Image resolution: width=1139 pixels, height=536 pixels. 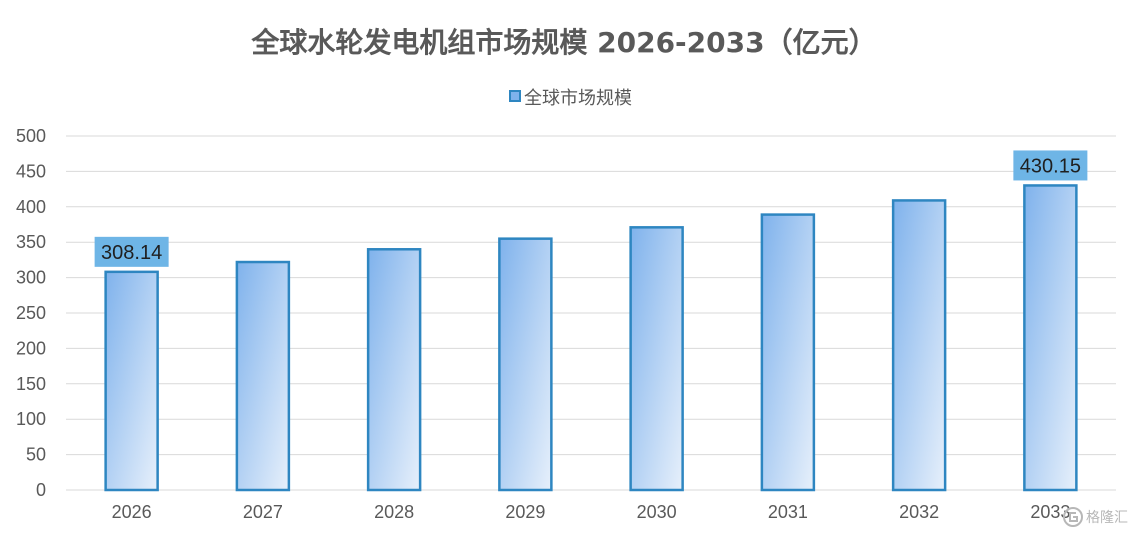 I want to click on y-tick-label: 350, so click(x=31, y=242).